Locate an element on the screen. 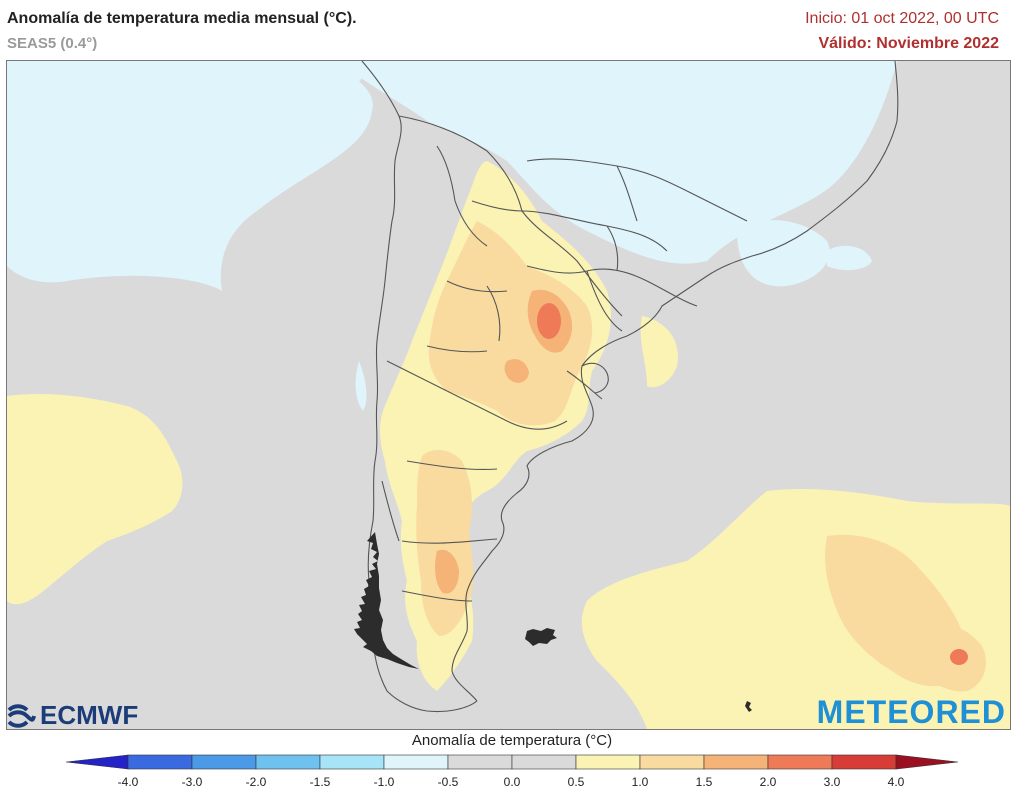 The width and height of the screenshot is (1024, 800). colorbar-tick-label: 1.0 is located at coordinates (640, 782).